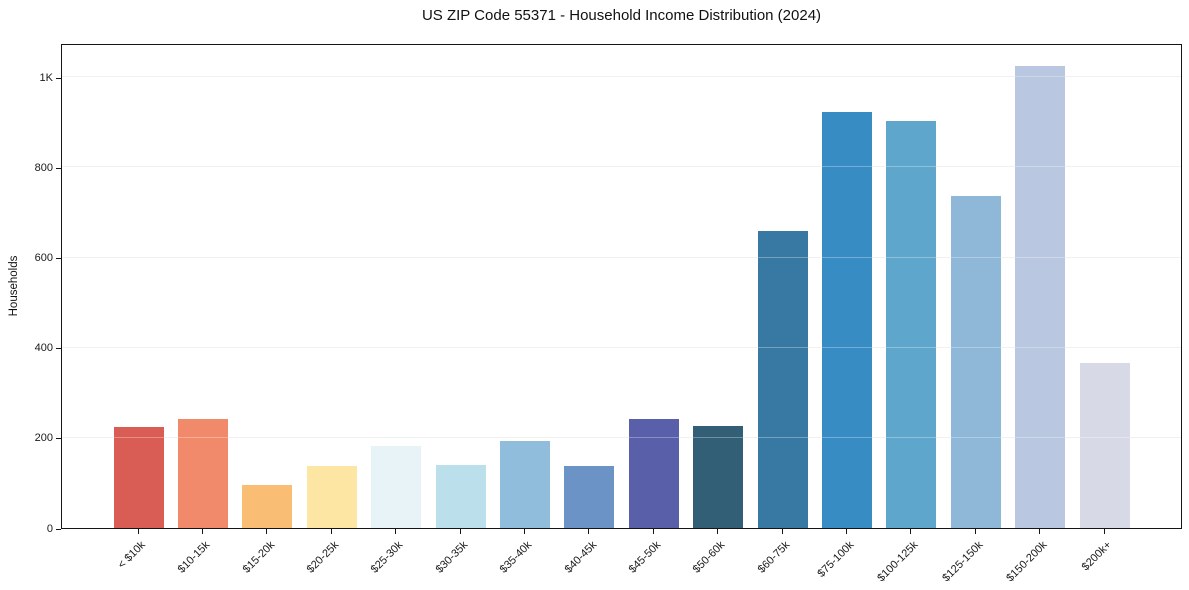 The height and width of the screenshot is (590, 1189). I want to click on y-tick-label: 600, so click(43, 258).